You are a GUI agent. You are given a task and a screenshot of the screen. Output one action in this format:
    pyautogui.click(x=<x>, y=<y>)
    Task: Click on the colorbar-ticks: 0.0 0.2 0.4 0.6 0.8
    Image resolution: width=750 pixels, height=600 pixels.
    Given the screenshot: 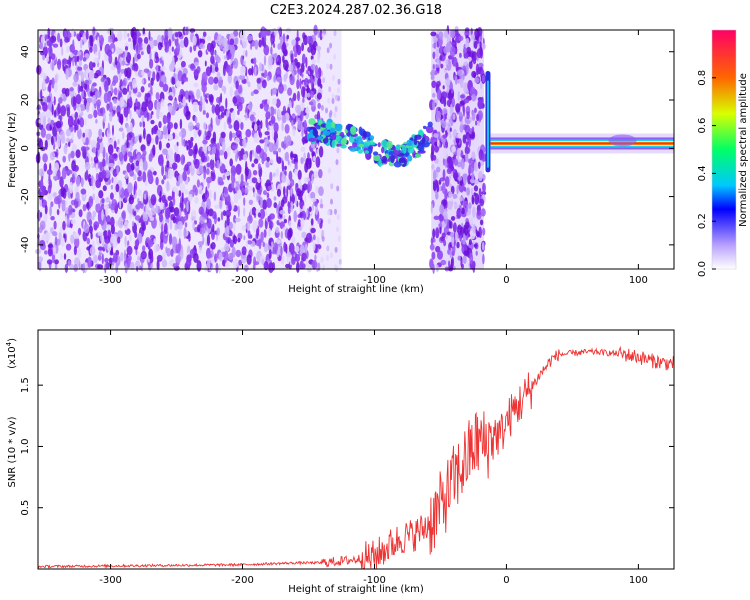 What is the action you would take?
    pyautogui.click(x=706, y=173)
    